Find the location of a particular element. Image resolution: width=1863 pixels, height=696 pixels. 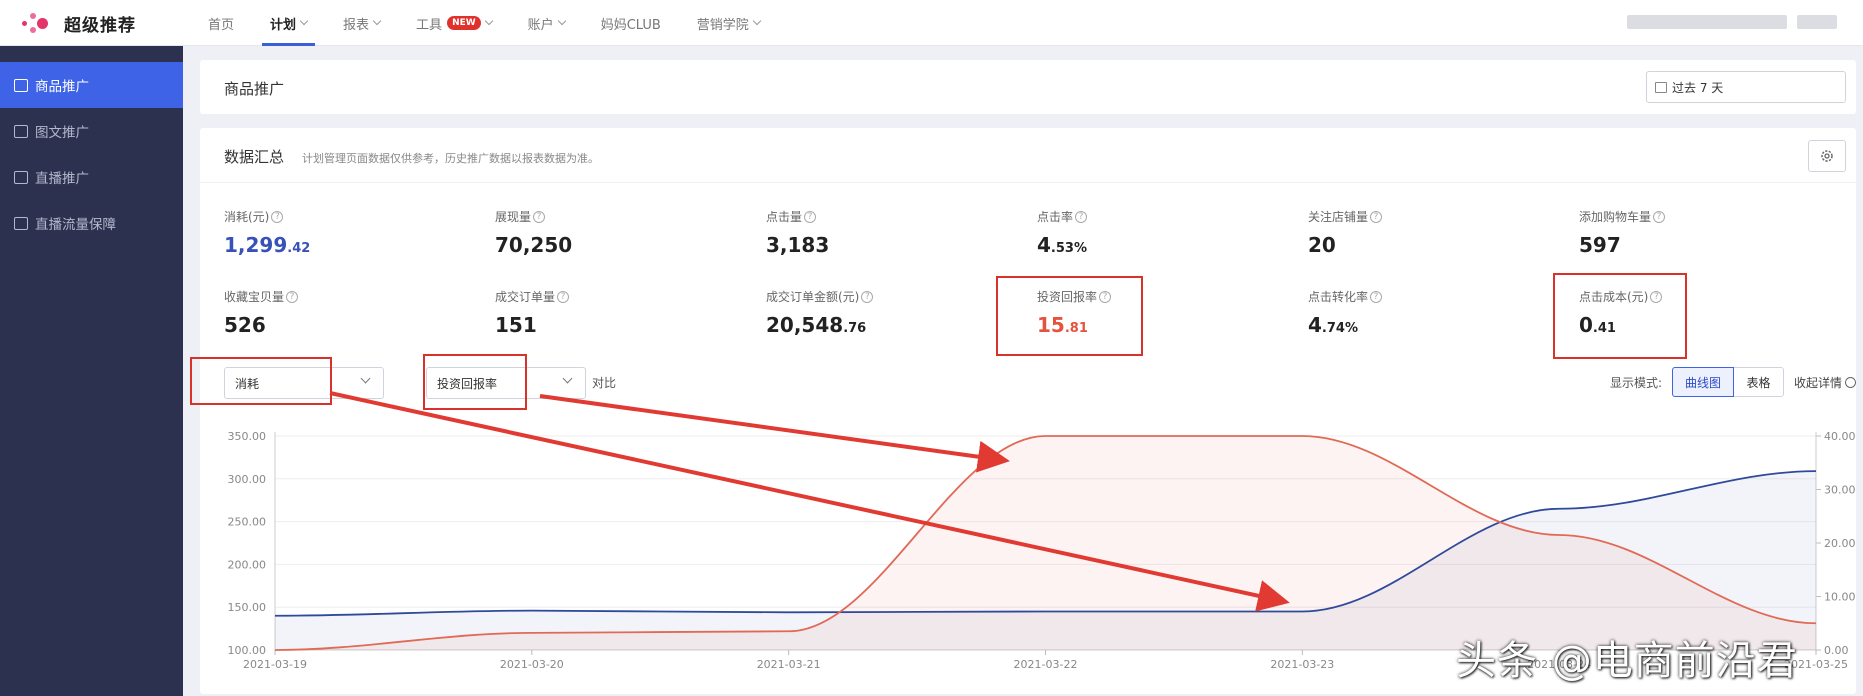

sidebar-item: 直播推广 is located at coordinates (91, 177).